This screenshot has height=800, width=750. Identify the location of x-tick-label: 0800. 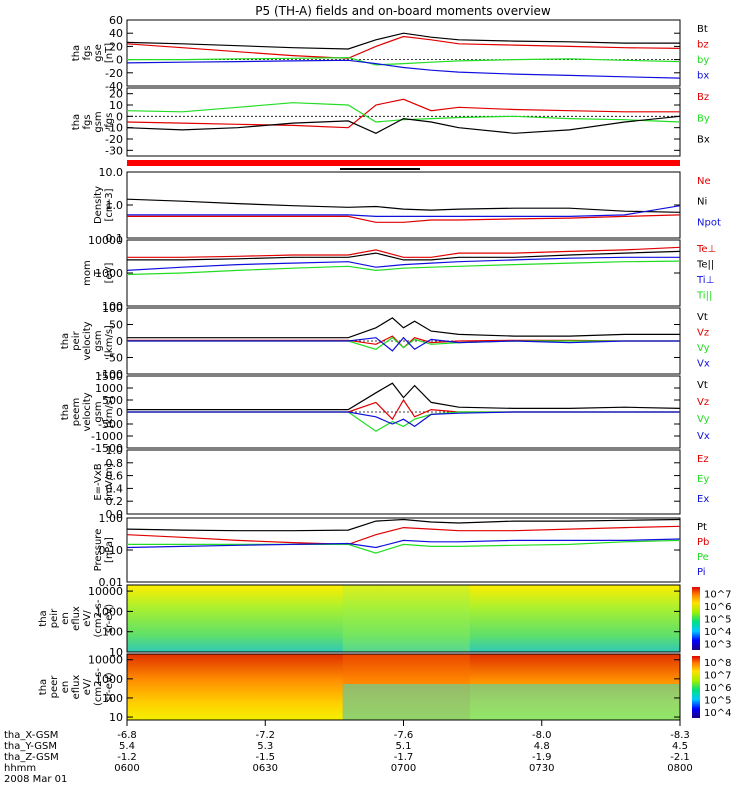
(679, 768).